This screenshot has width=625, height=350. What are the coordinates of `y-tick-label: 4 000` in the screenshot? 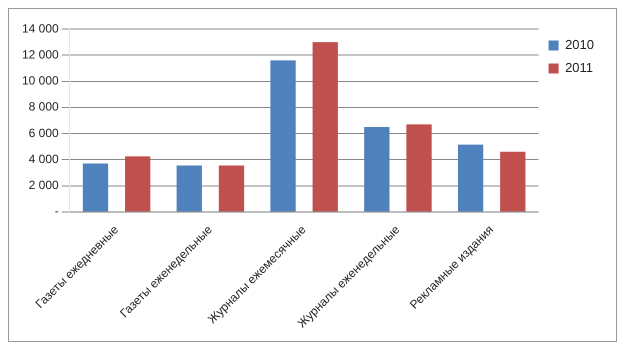 It's located at (44, 159).